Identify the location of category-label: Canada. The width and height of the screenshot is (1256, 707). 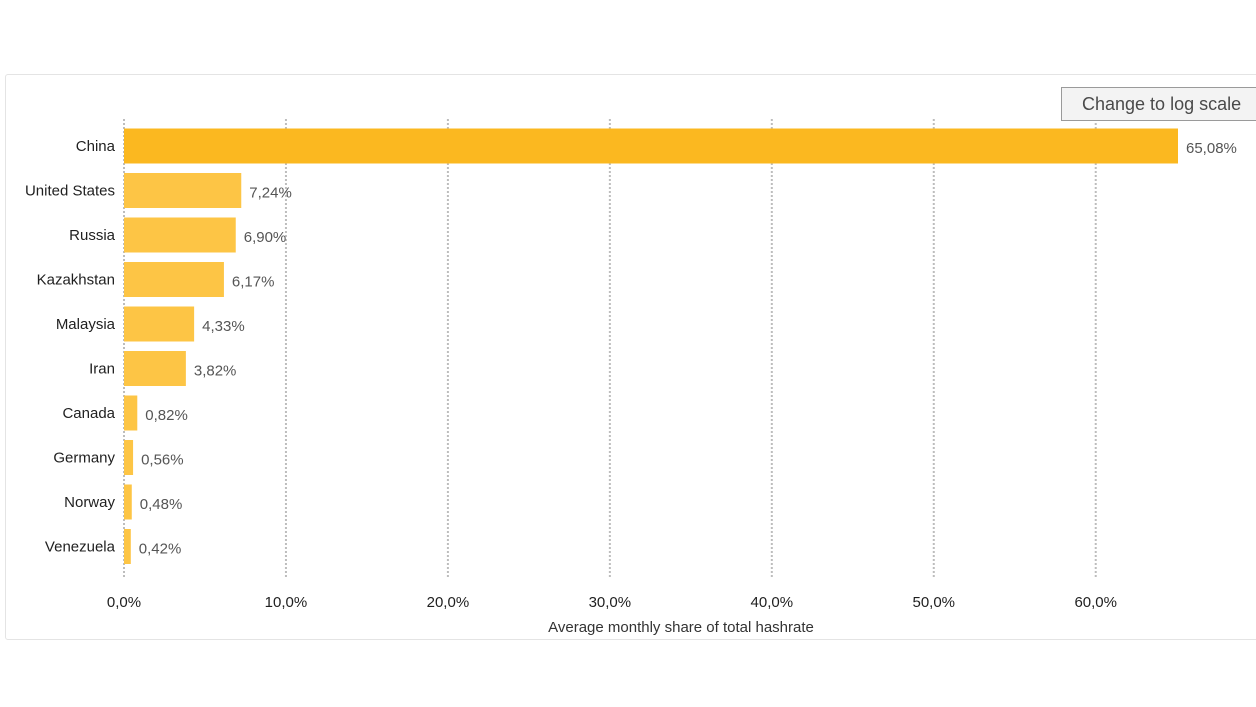
(88, 413).